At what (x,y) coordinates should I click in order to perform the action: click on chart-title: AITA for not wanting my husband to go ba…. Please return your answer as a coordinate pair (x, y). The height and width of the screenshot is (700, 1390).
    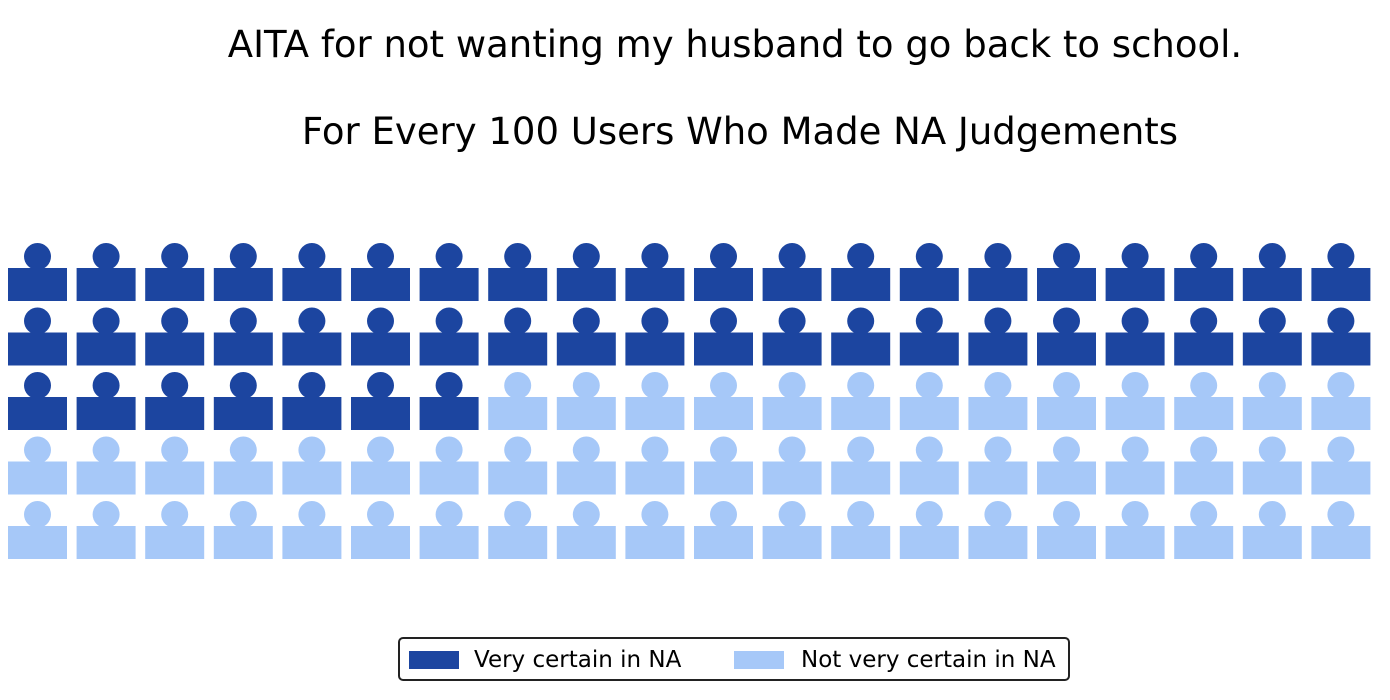
    Looking at the image, I should click on (735, 44).